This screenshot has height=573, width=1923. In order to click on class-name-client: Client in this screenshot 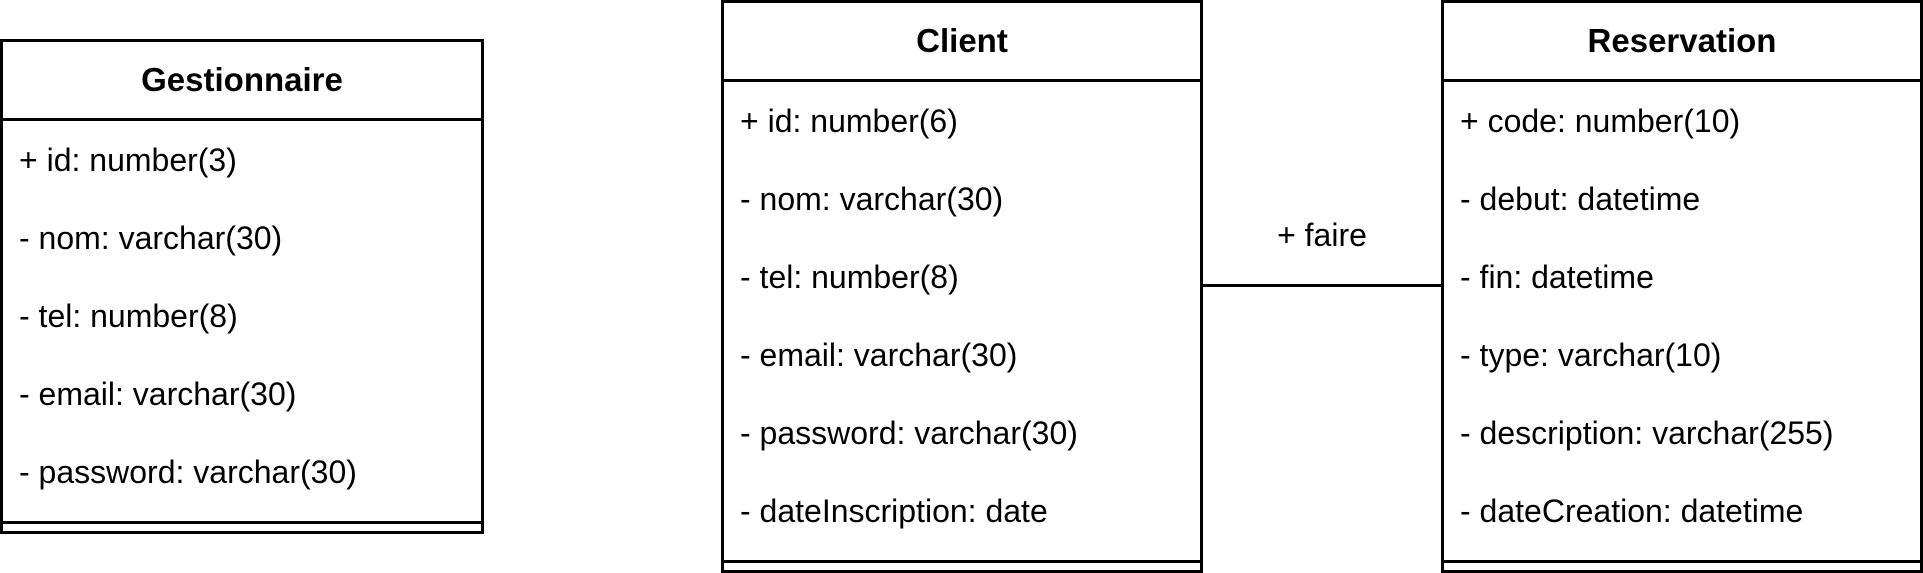, I will do `click(962, 42)`.